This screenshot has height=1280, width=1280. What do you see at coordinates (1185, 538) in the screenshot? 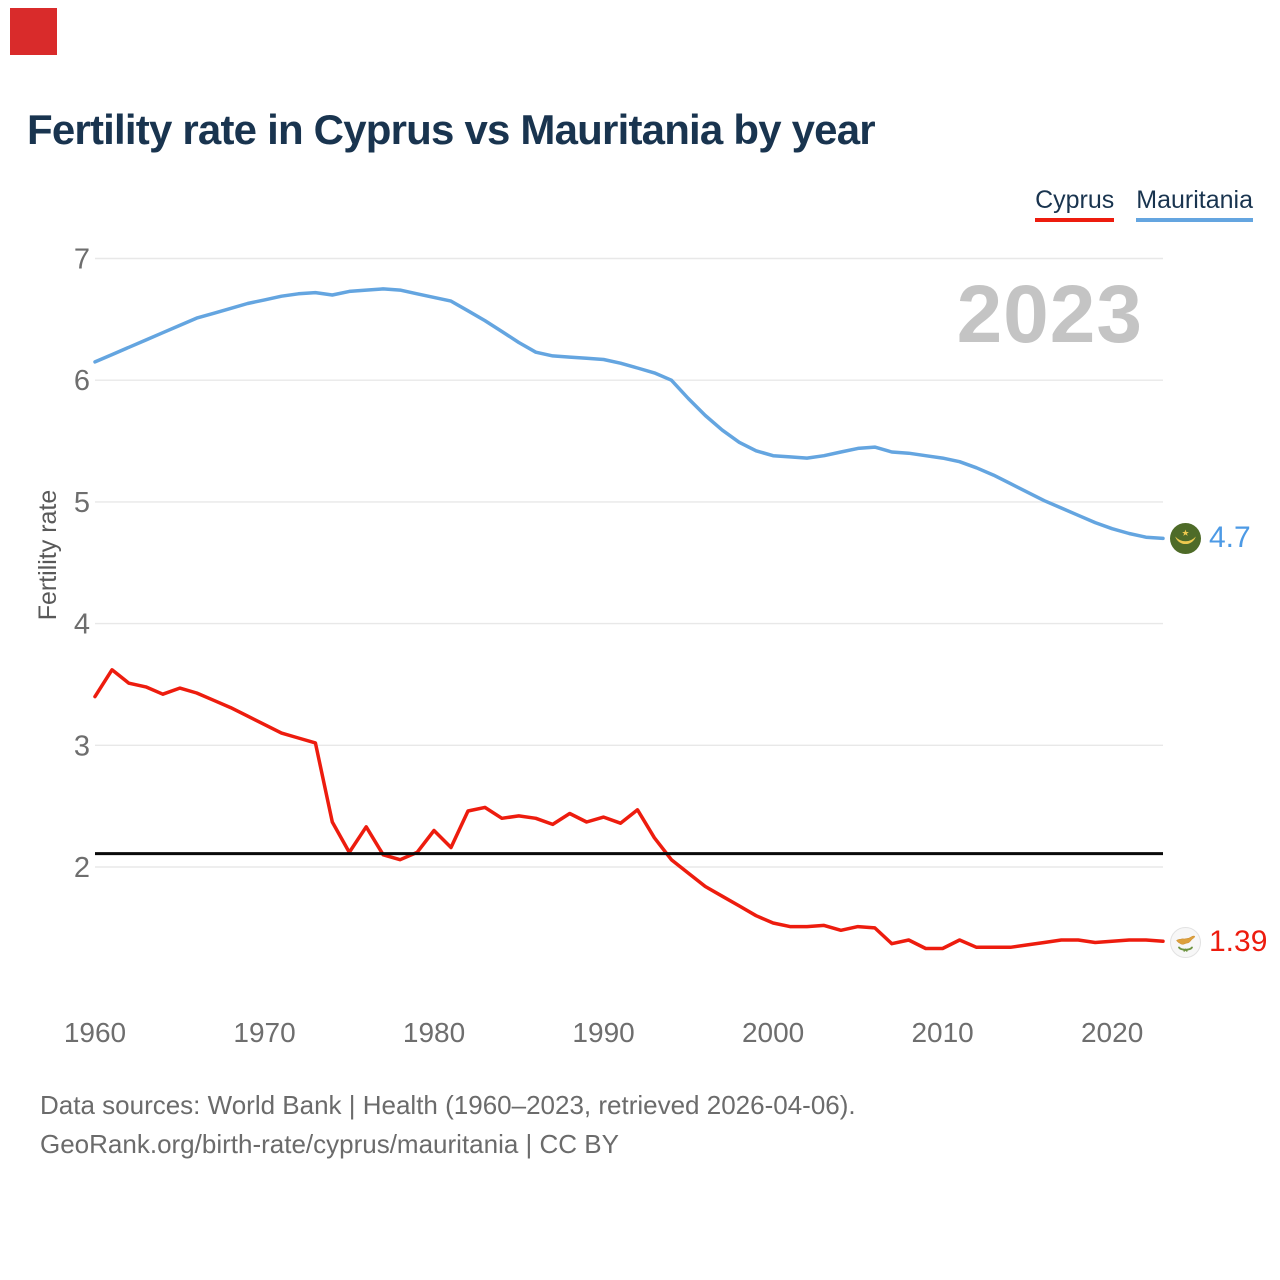
I see `mauritania-flag-icon` at bounding box center [1185, 538].